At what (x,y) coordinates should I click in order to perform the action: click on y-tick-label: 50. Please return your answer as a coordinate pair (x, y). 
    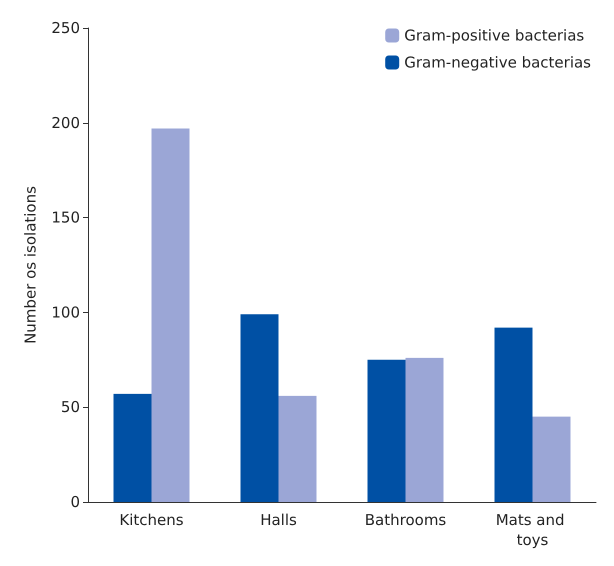
    Looking at the image, I should click on (70, 407).